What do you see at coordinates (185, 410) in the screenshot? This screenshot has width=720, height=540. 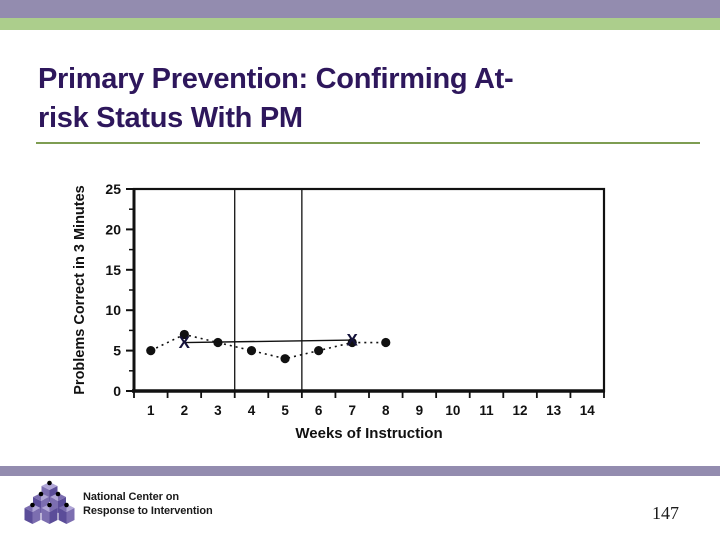 I see `x-tick-label: 2` at bounding box center [185, 410].